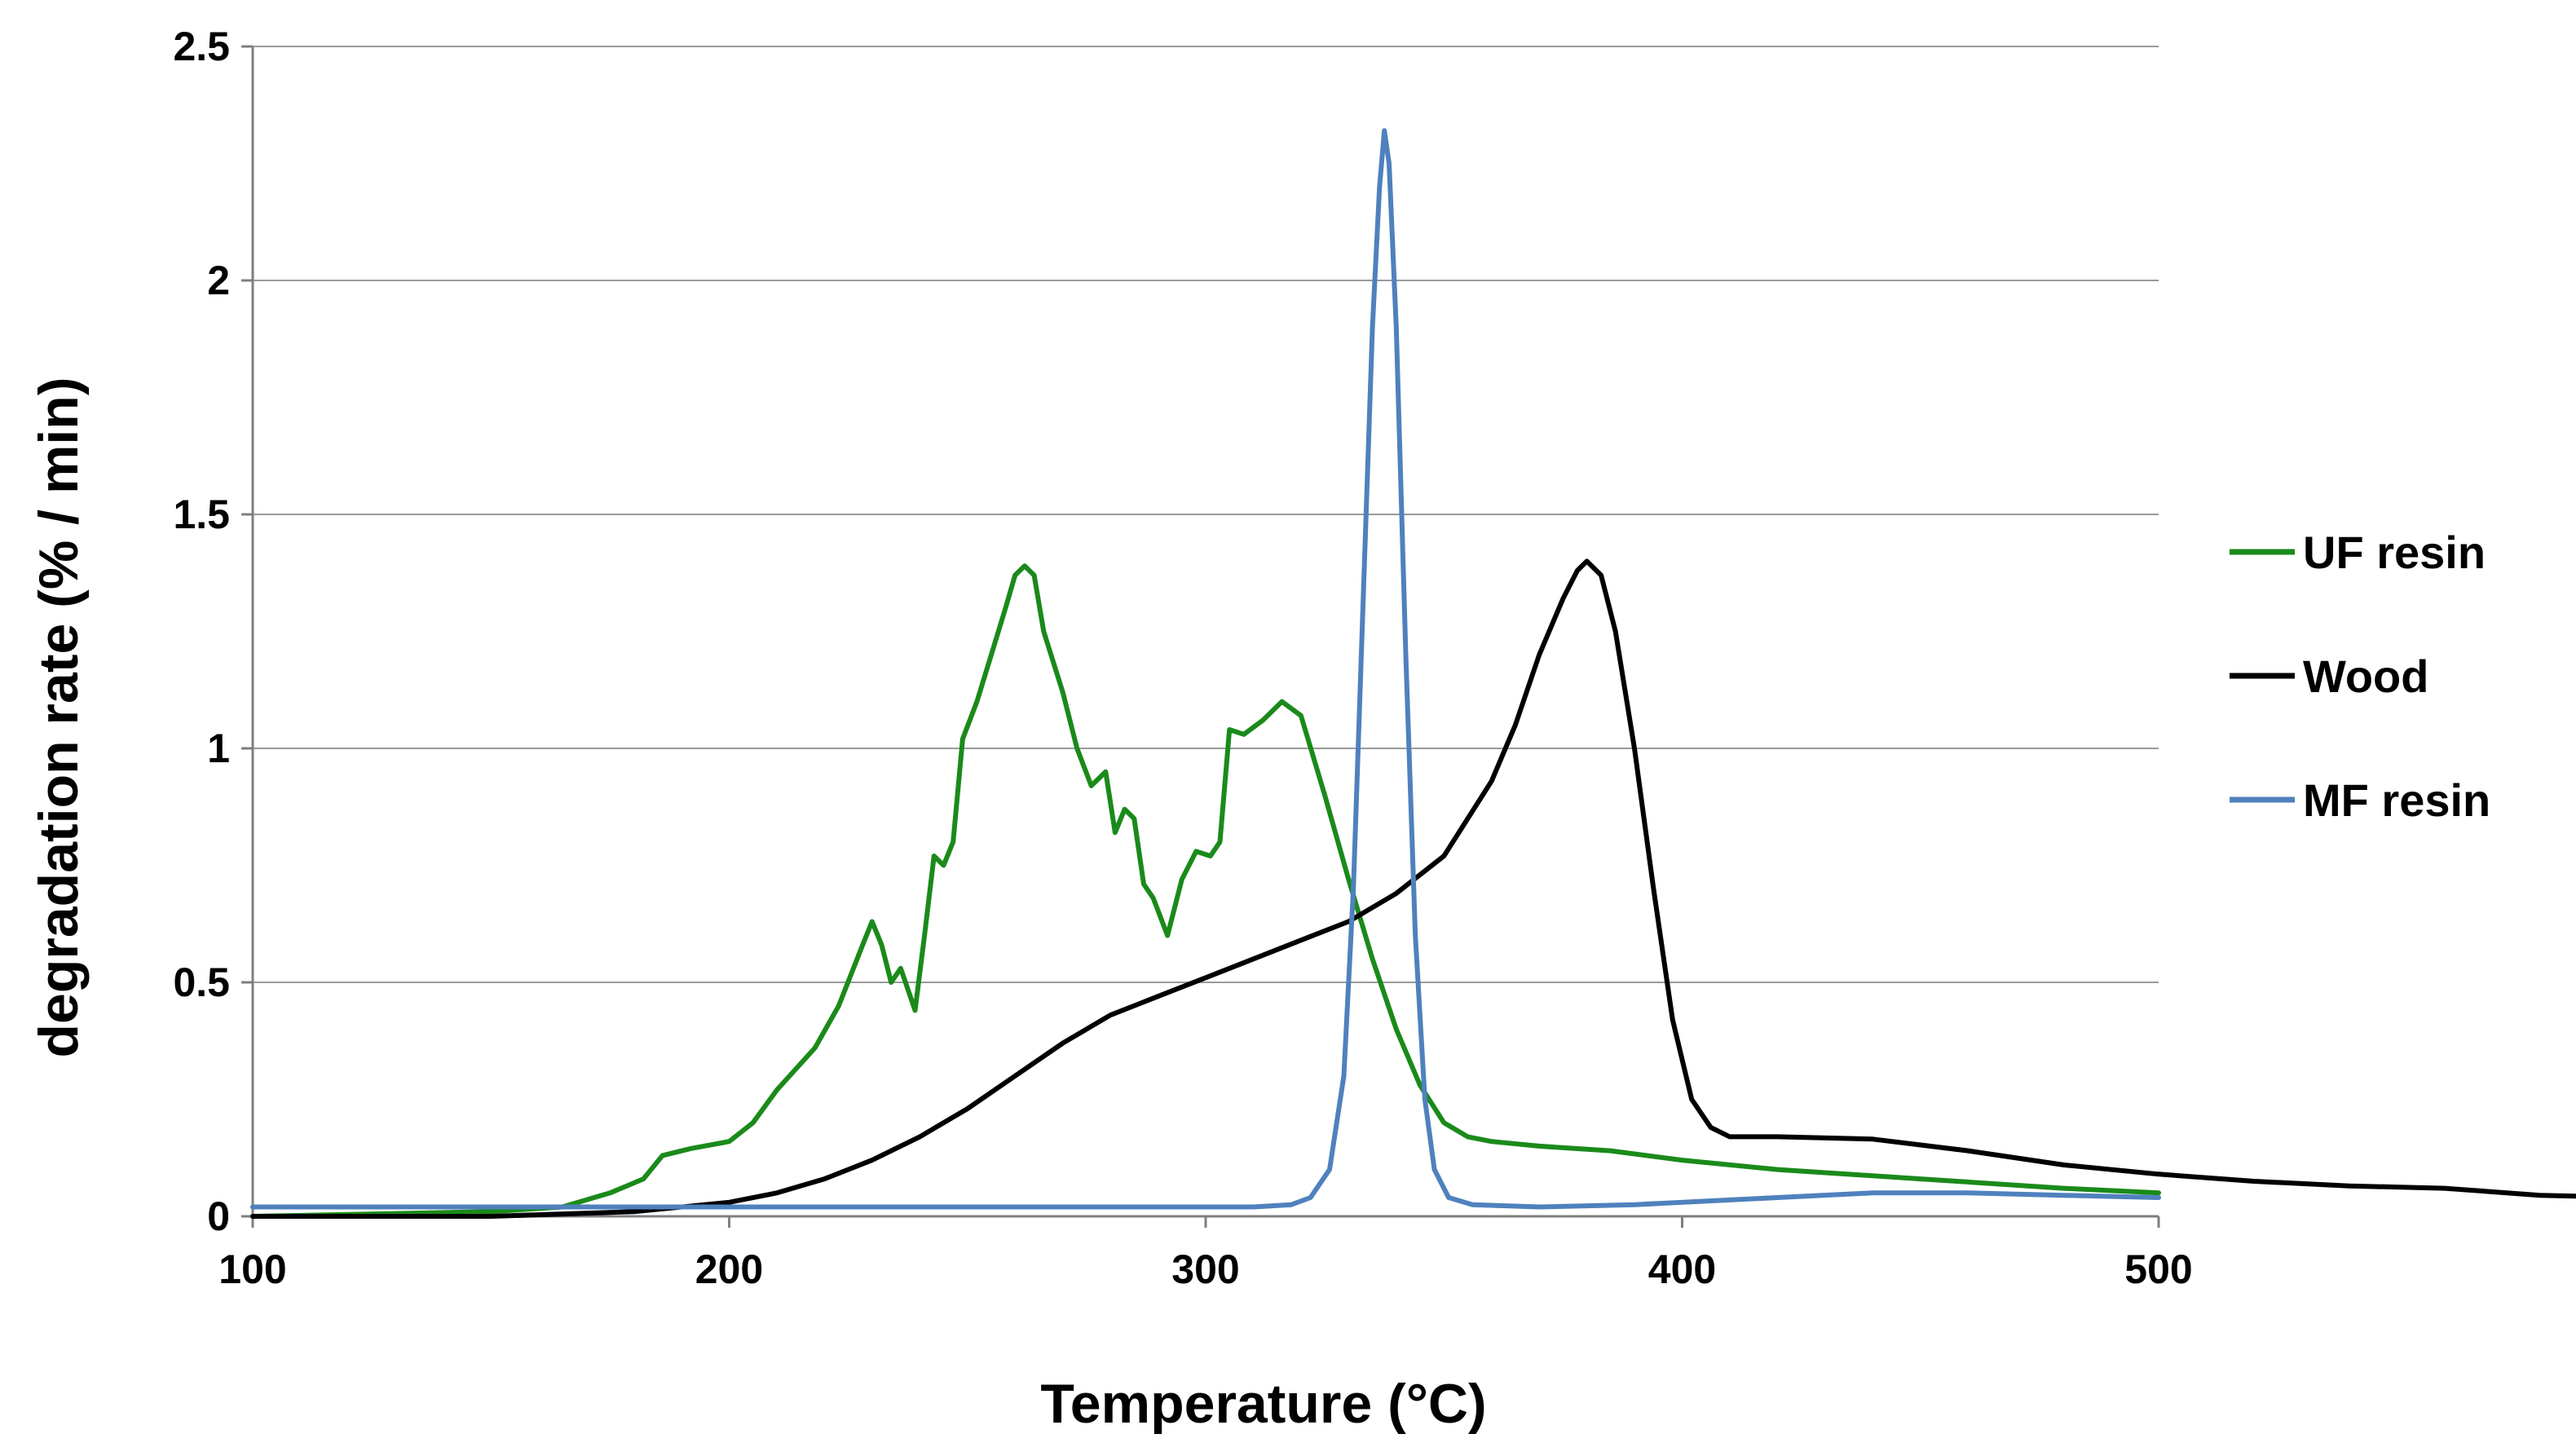  What do you see at coordinates (2396, 800) in the screenshot?
I see `legend-label-mf-resin: MF resin` at bounding box center [2396, 800].